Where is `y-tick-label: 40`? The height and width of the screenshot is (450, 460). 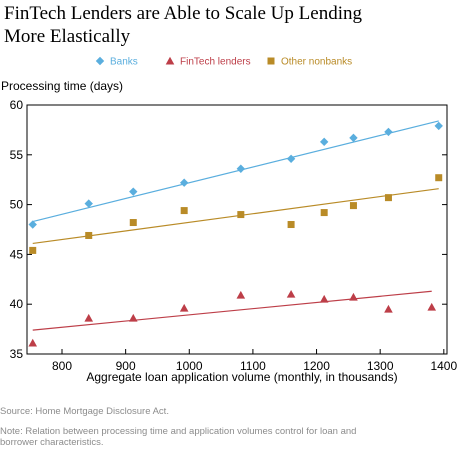
y-tick-label: 40 is located at coordinates (17, 304).